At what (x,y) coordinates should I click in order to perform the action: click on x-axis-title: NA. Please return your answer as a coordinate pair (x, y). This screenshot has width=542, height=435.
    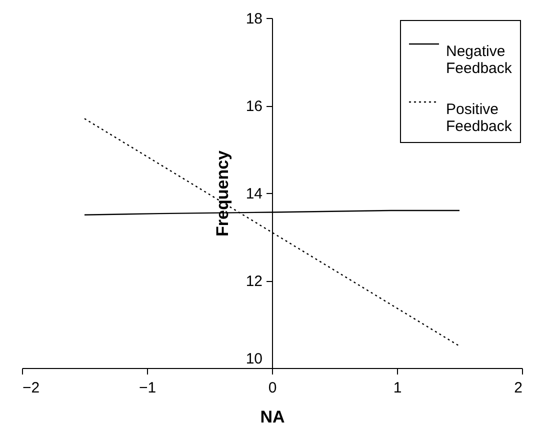
    Looking at the image, I should click on (272, 417).